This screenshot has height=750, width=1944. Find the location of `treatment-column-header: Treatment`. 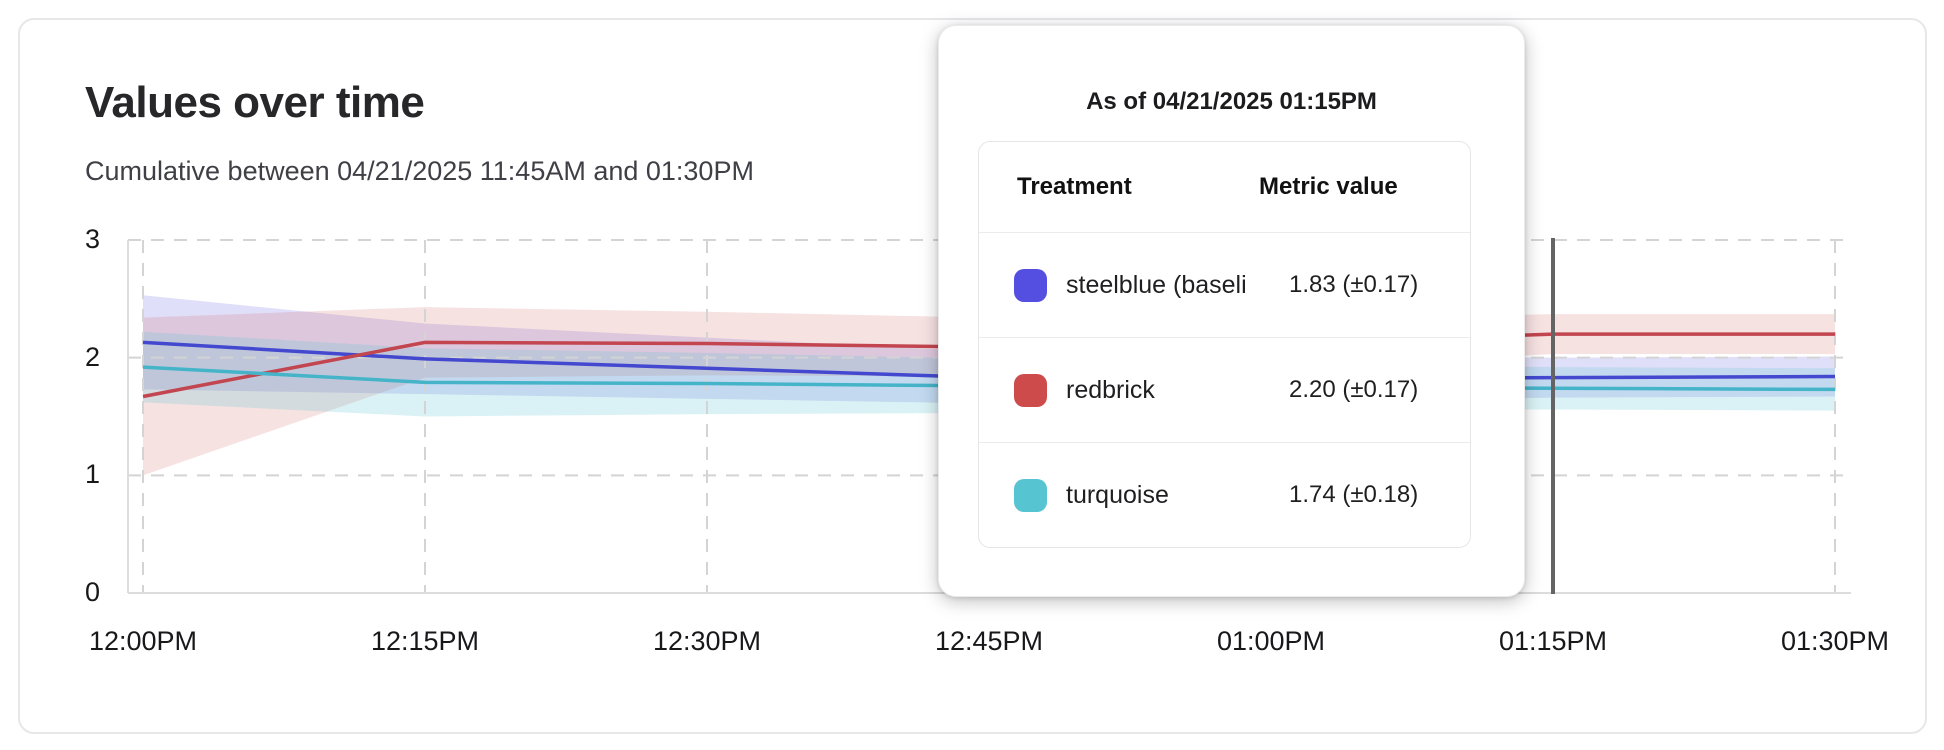

treatment-column-header: Treatment is located at coordinates (1074, 186).